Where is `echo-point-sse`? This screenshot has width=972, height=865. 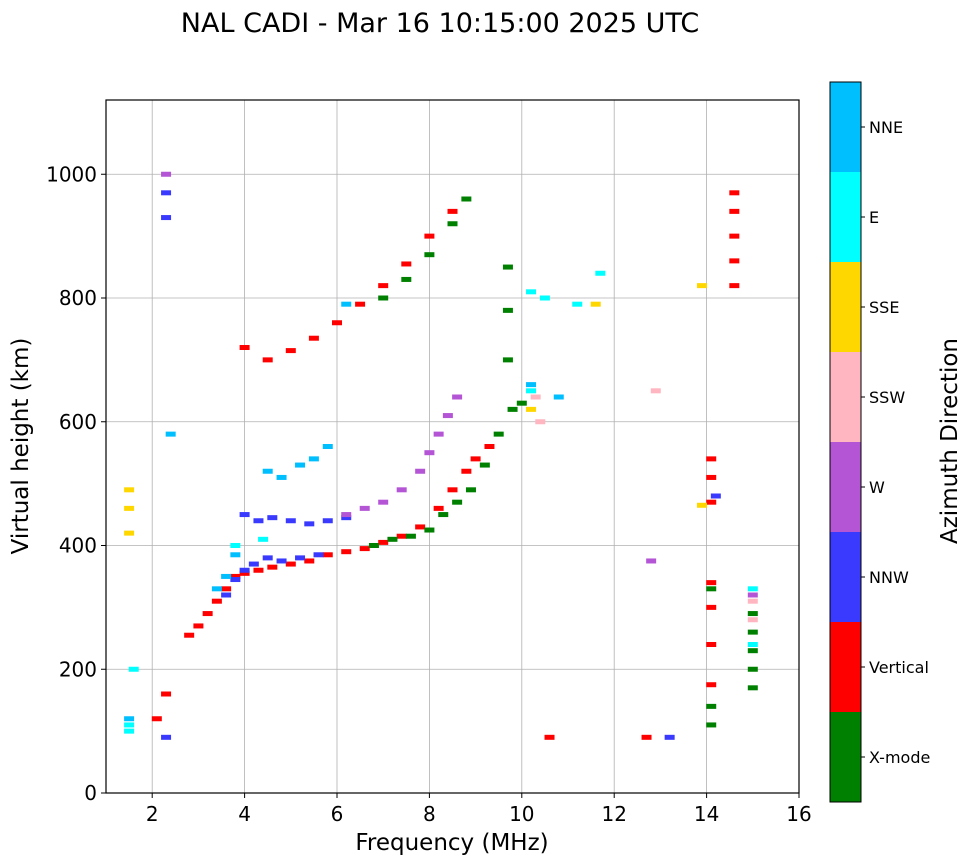 echo-point-sse is located at coordinates (595, 304).